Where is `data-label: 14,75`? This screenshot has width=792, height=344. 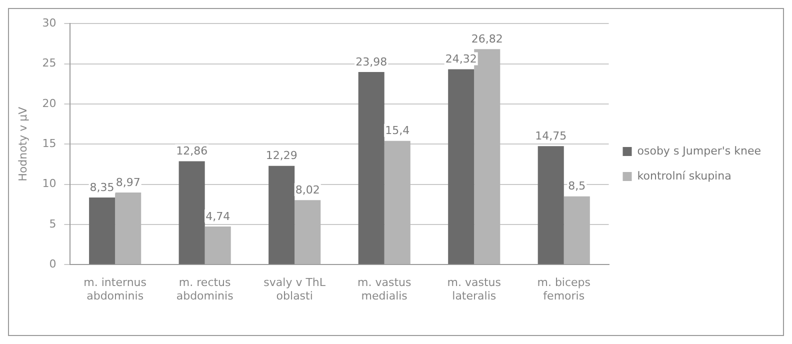 data-label: 14,75 is located at coordinates (551, 135).